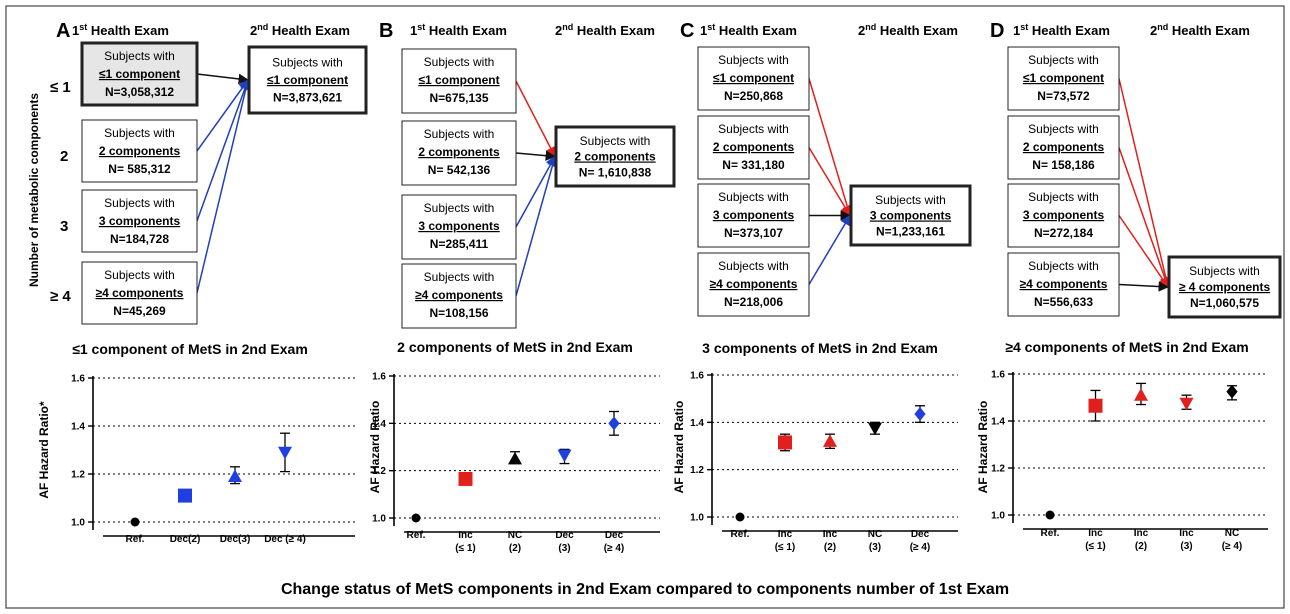 The height and width of the screenshot is (614, 1290). I want to click on first-exam-box: Subjects with 2 components N= 542,136, so click(459, 153).